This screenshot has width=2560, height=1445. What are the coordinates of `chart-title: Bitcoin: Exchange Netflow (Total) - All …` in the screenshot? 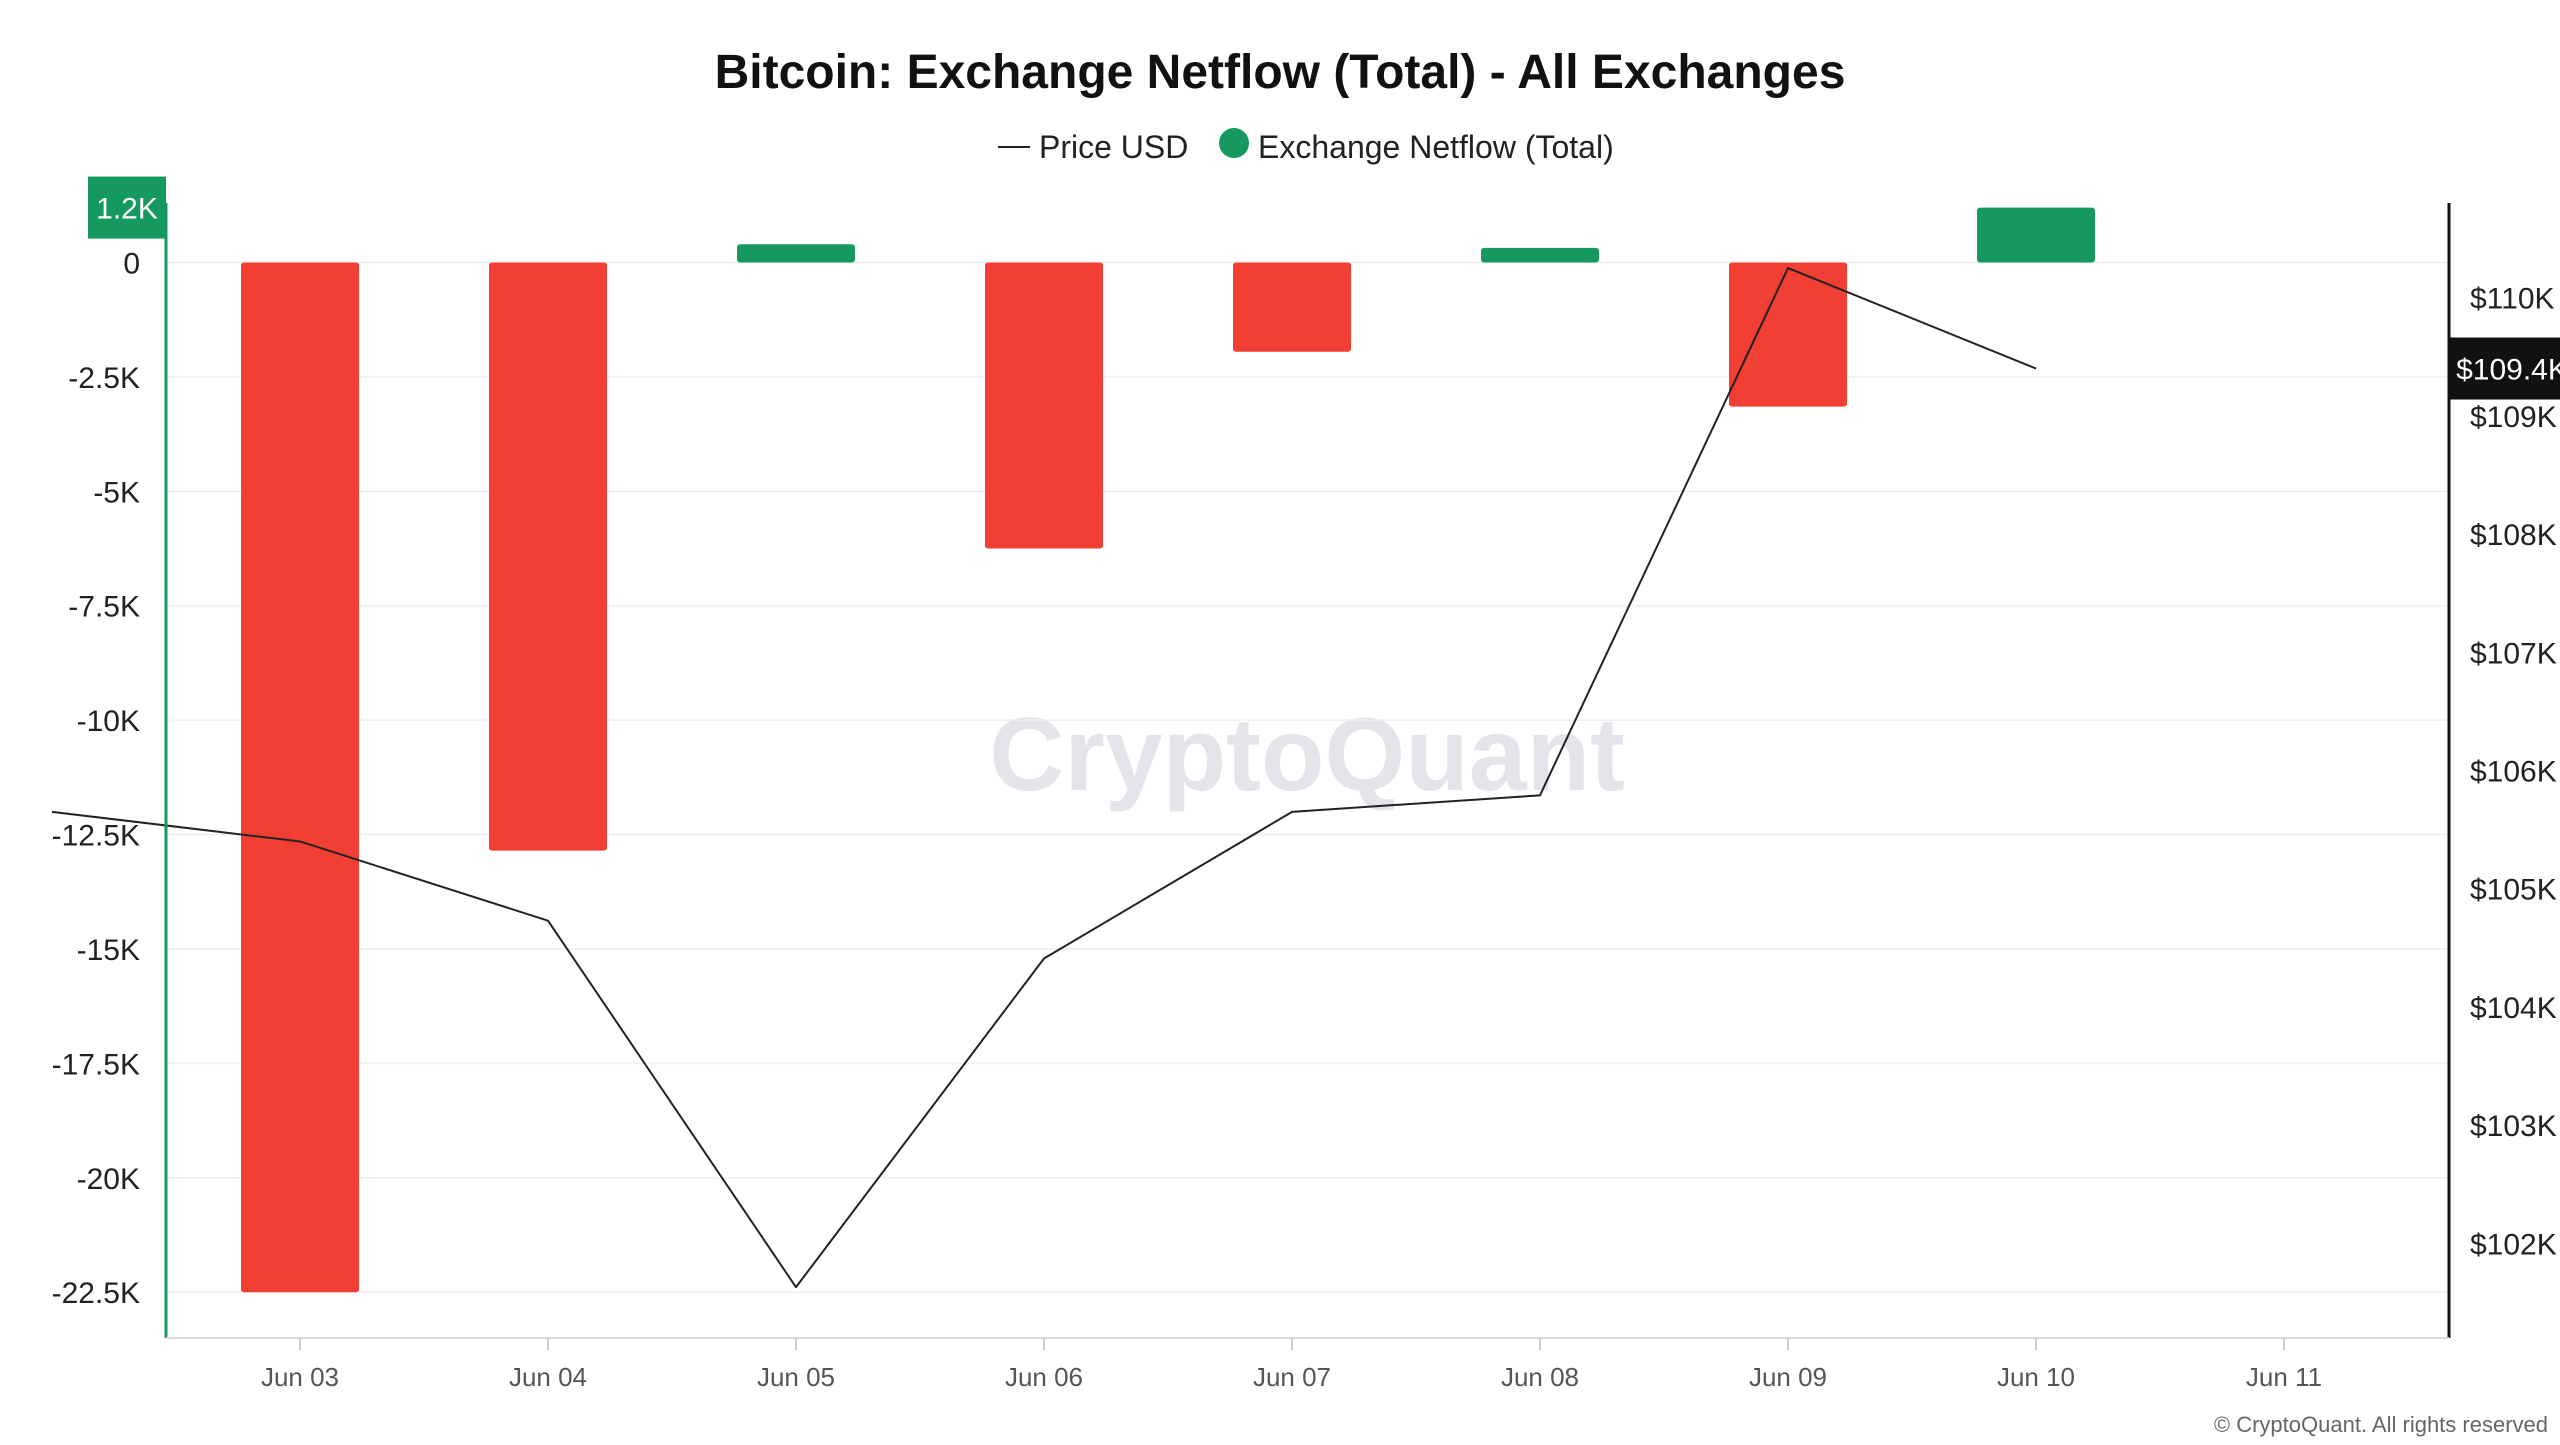 It's located at (1280, 72).